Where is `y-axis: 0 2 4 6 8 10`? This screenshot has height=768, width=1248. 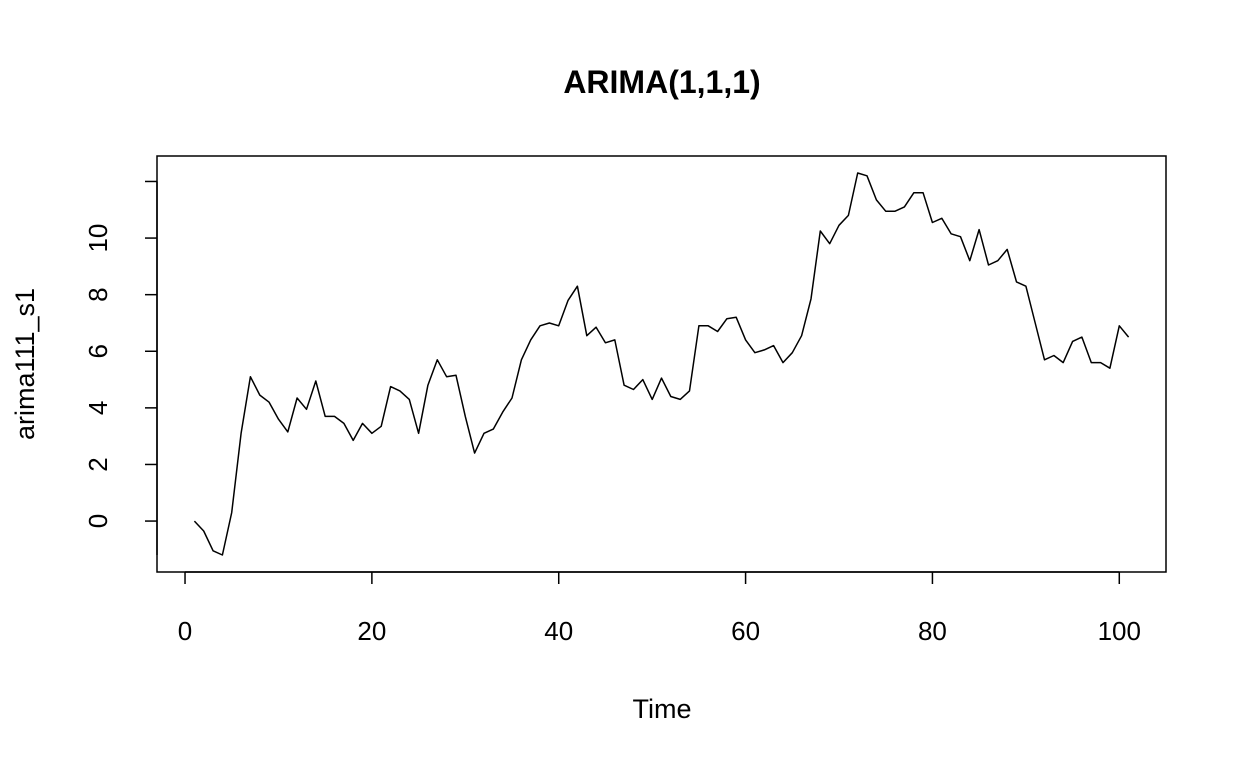 y-axis: 0 2 4 6 8 10 is located at coordinates (120, 368).